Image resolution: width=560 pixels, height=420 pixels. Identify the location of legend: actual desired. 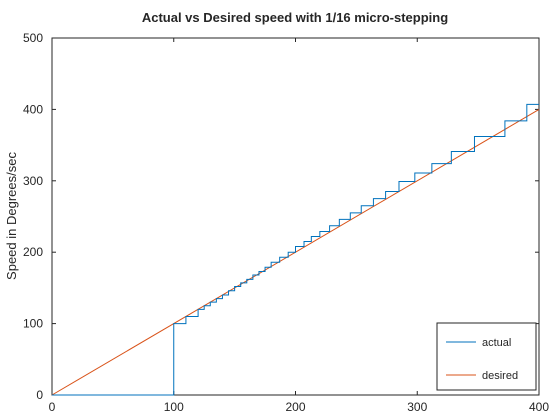
(486, 356).